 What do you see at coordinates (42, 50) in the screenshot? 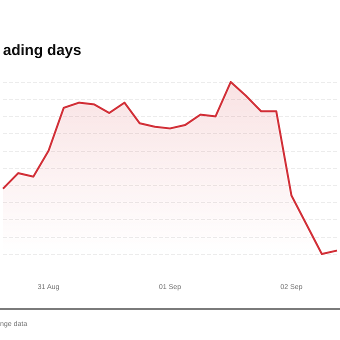
I see `chart-title: ading days` at bounding box center [42, 50].